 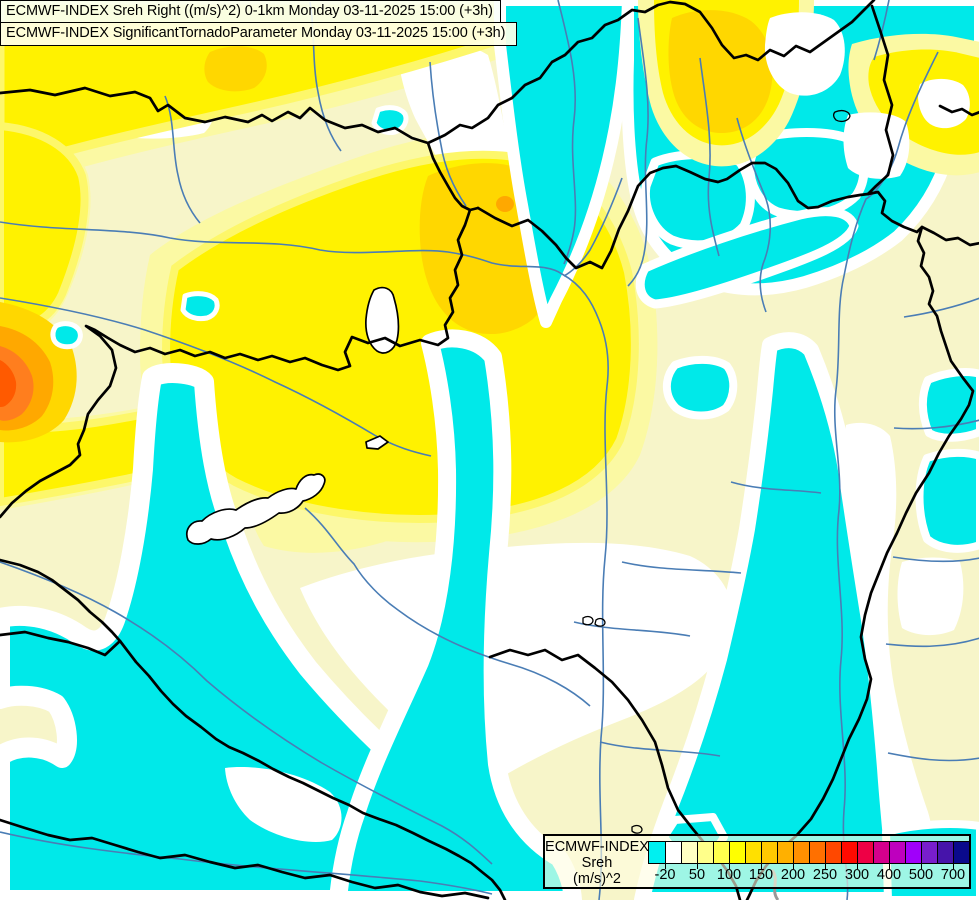 What do you see at coordinates (256, 509) in the screenshot?
I see `lake-balaton` at bounding box center [256, 509].